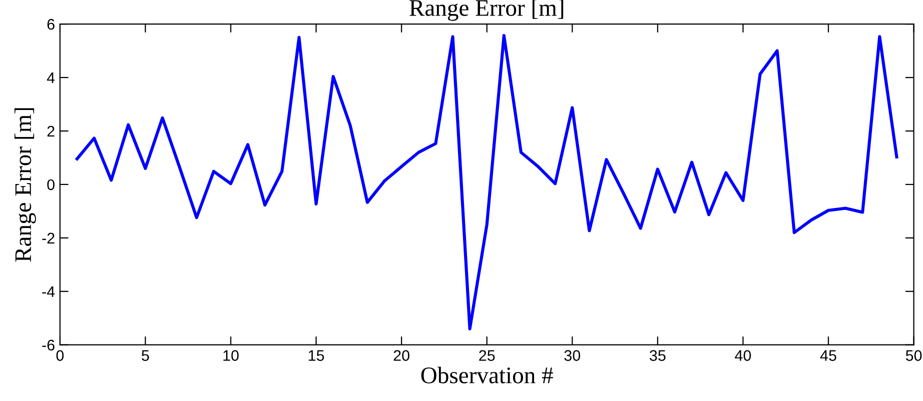 The height and width of the screenshot is (401, 923). I want to click on x-tick-label: 5, so click(145, 355).